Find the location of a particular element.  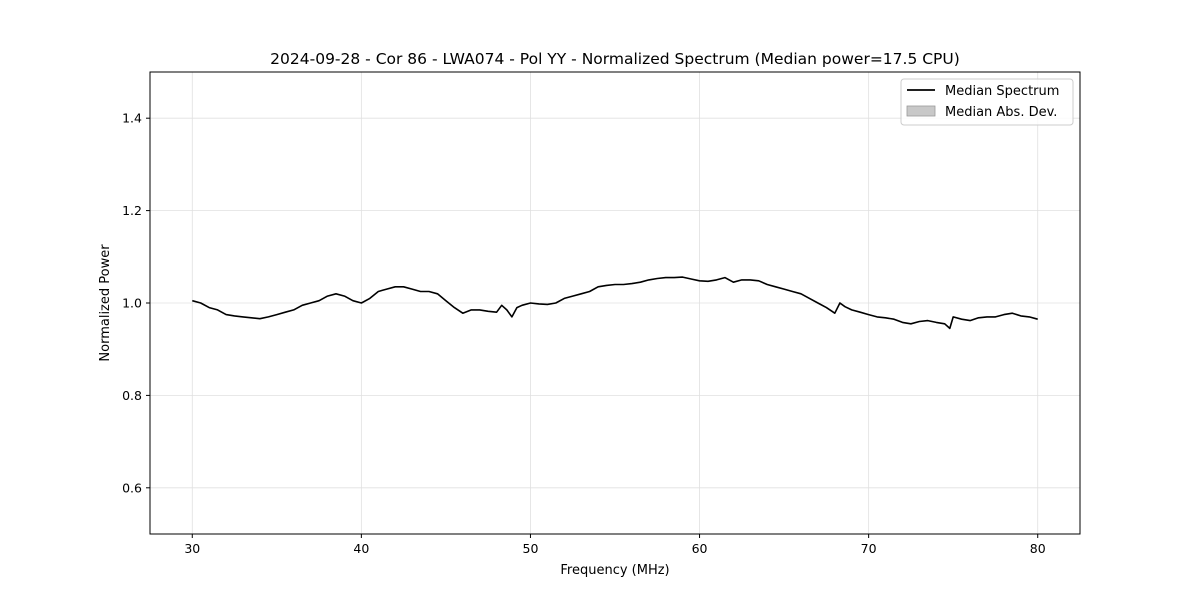

x-tick-label: 60 is located at coordinates (700, 548).